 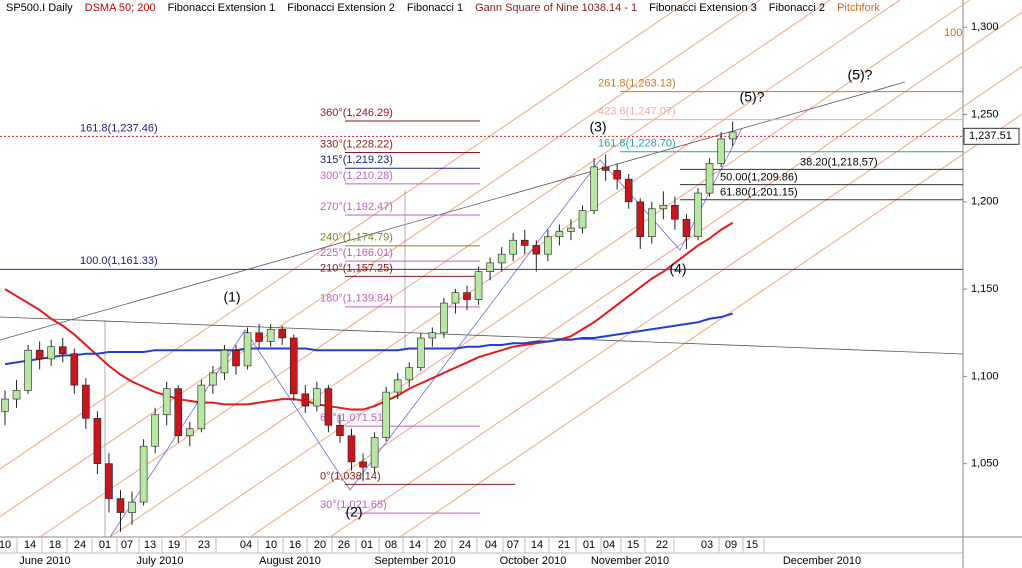 I want to click on toolbar-item: Fibonacci 1, so click(x=435, y=8).